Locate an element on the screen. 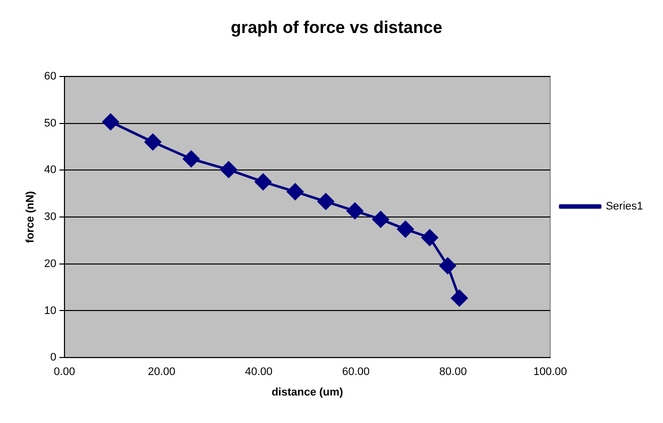 Image resolution: width=663 pixels, height=423 pixels. legend-label: Series1 is located at coordinates (624, 206).